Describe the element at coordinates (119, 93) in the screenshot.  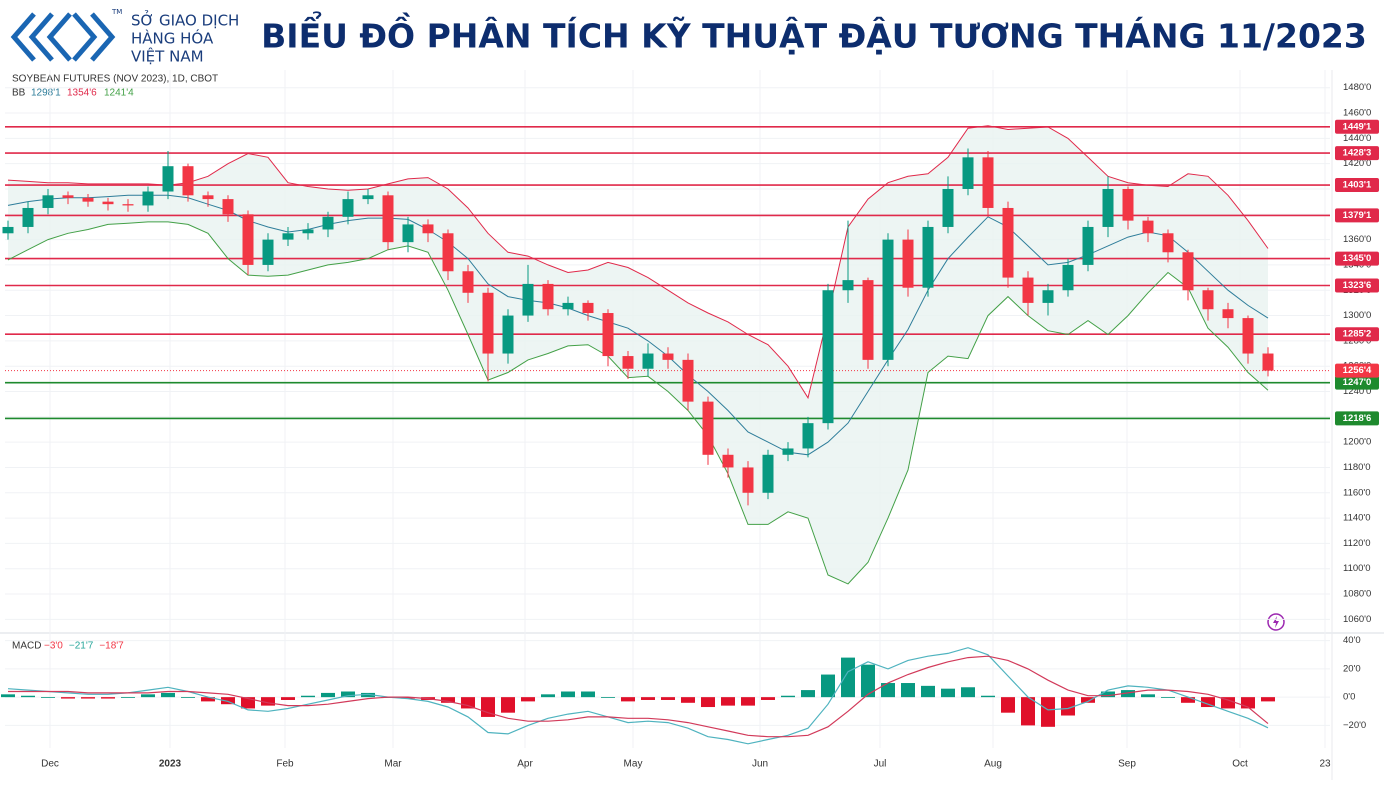
I see `bb-lower-readout: 1241'4` at that location.